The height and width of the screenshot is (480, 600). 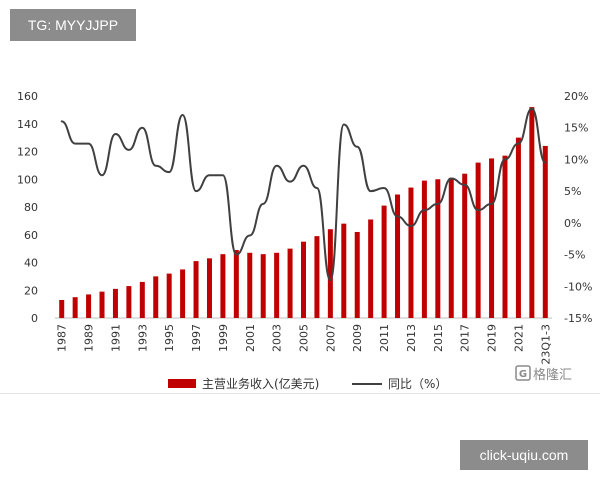 What do you see at coordinates (31, 235) in the screenshot?
I see `y-left-tick-label: 60` at bounding box center [31, 235].